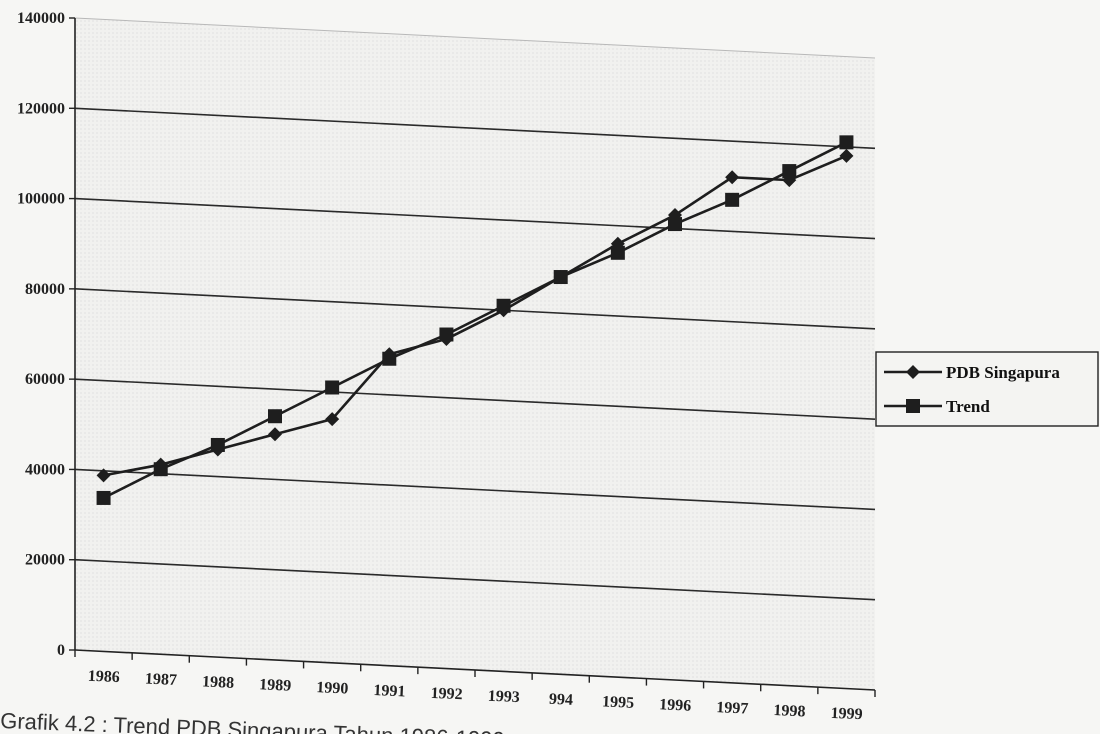 The height and width of the screenshot is (734, 1100). Describe the element at coordinates (389, 691) in the screenshot. I see `x-tick-label: 1991` at that location.